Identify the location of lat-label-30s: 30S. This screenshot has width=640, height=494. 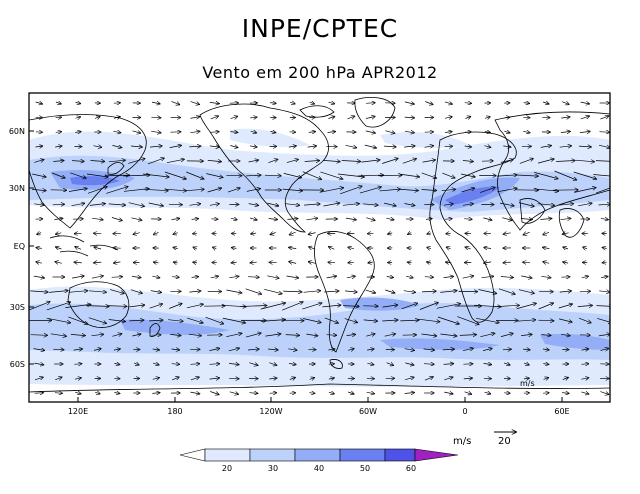
(17, 307).